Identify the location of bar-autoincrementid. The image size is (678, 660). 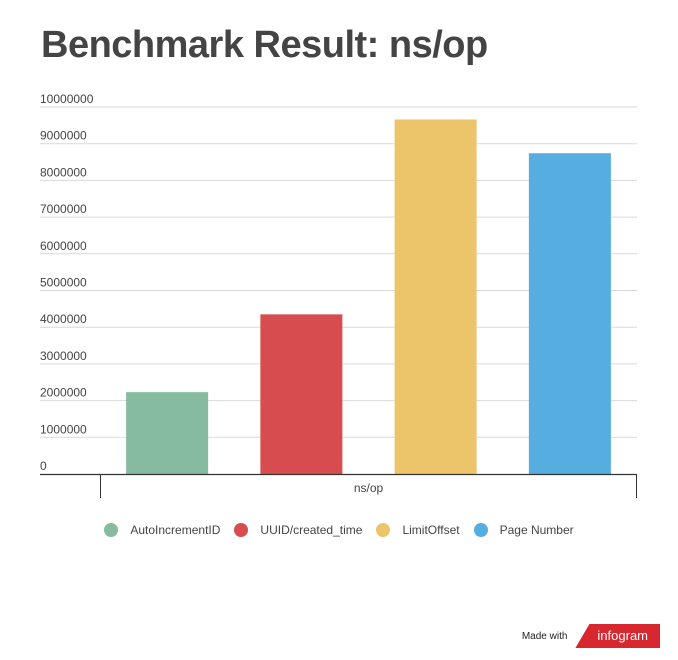
(167, 433).